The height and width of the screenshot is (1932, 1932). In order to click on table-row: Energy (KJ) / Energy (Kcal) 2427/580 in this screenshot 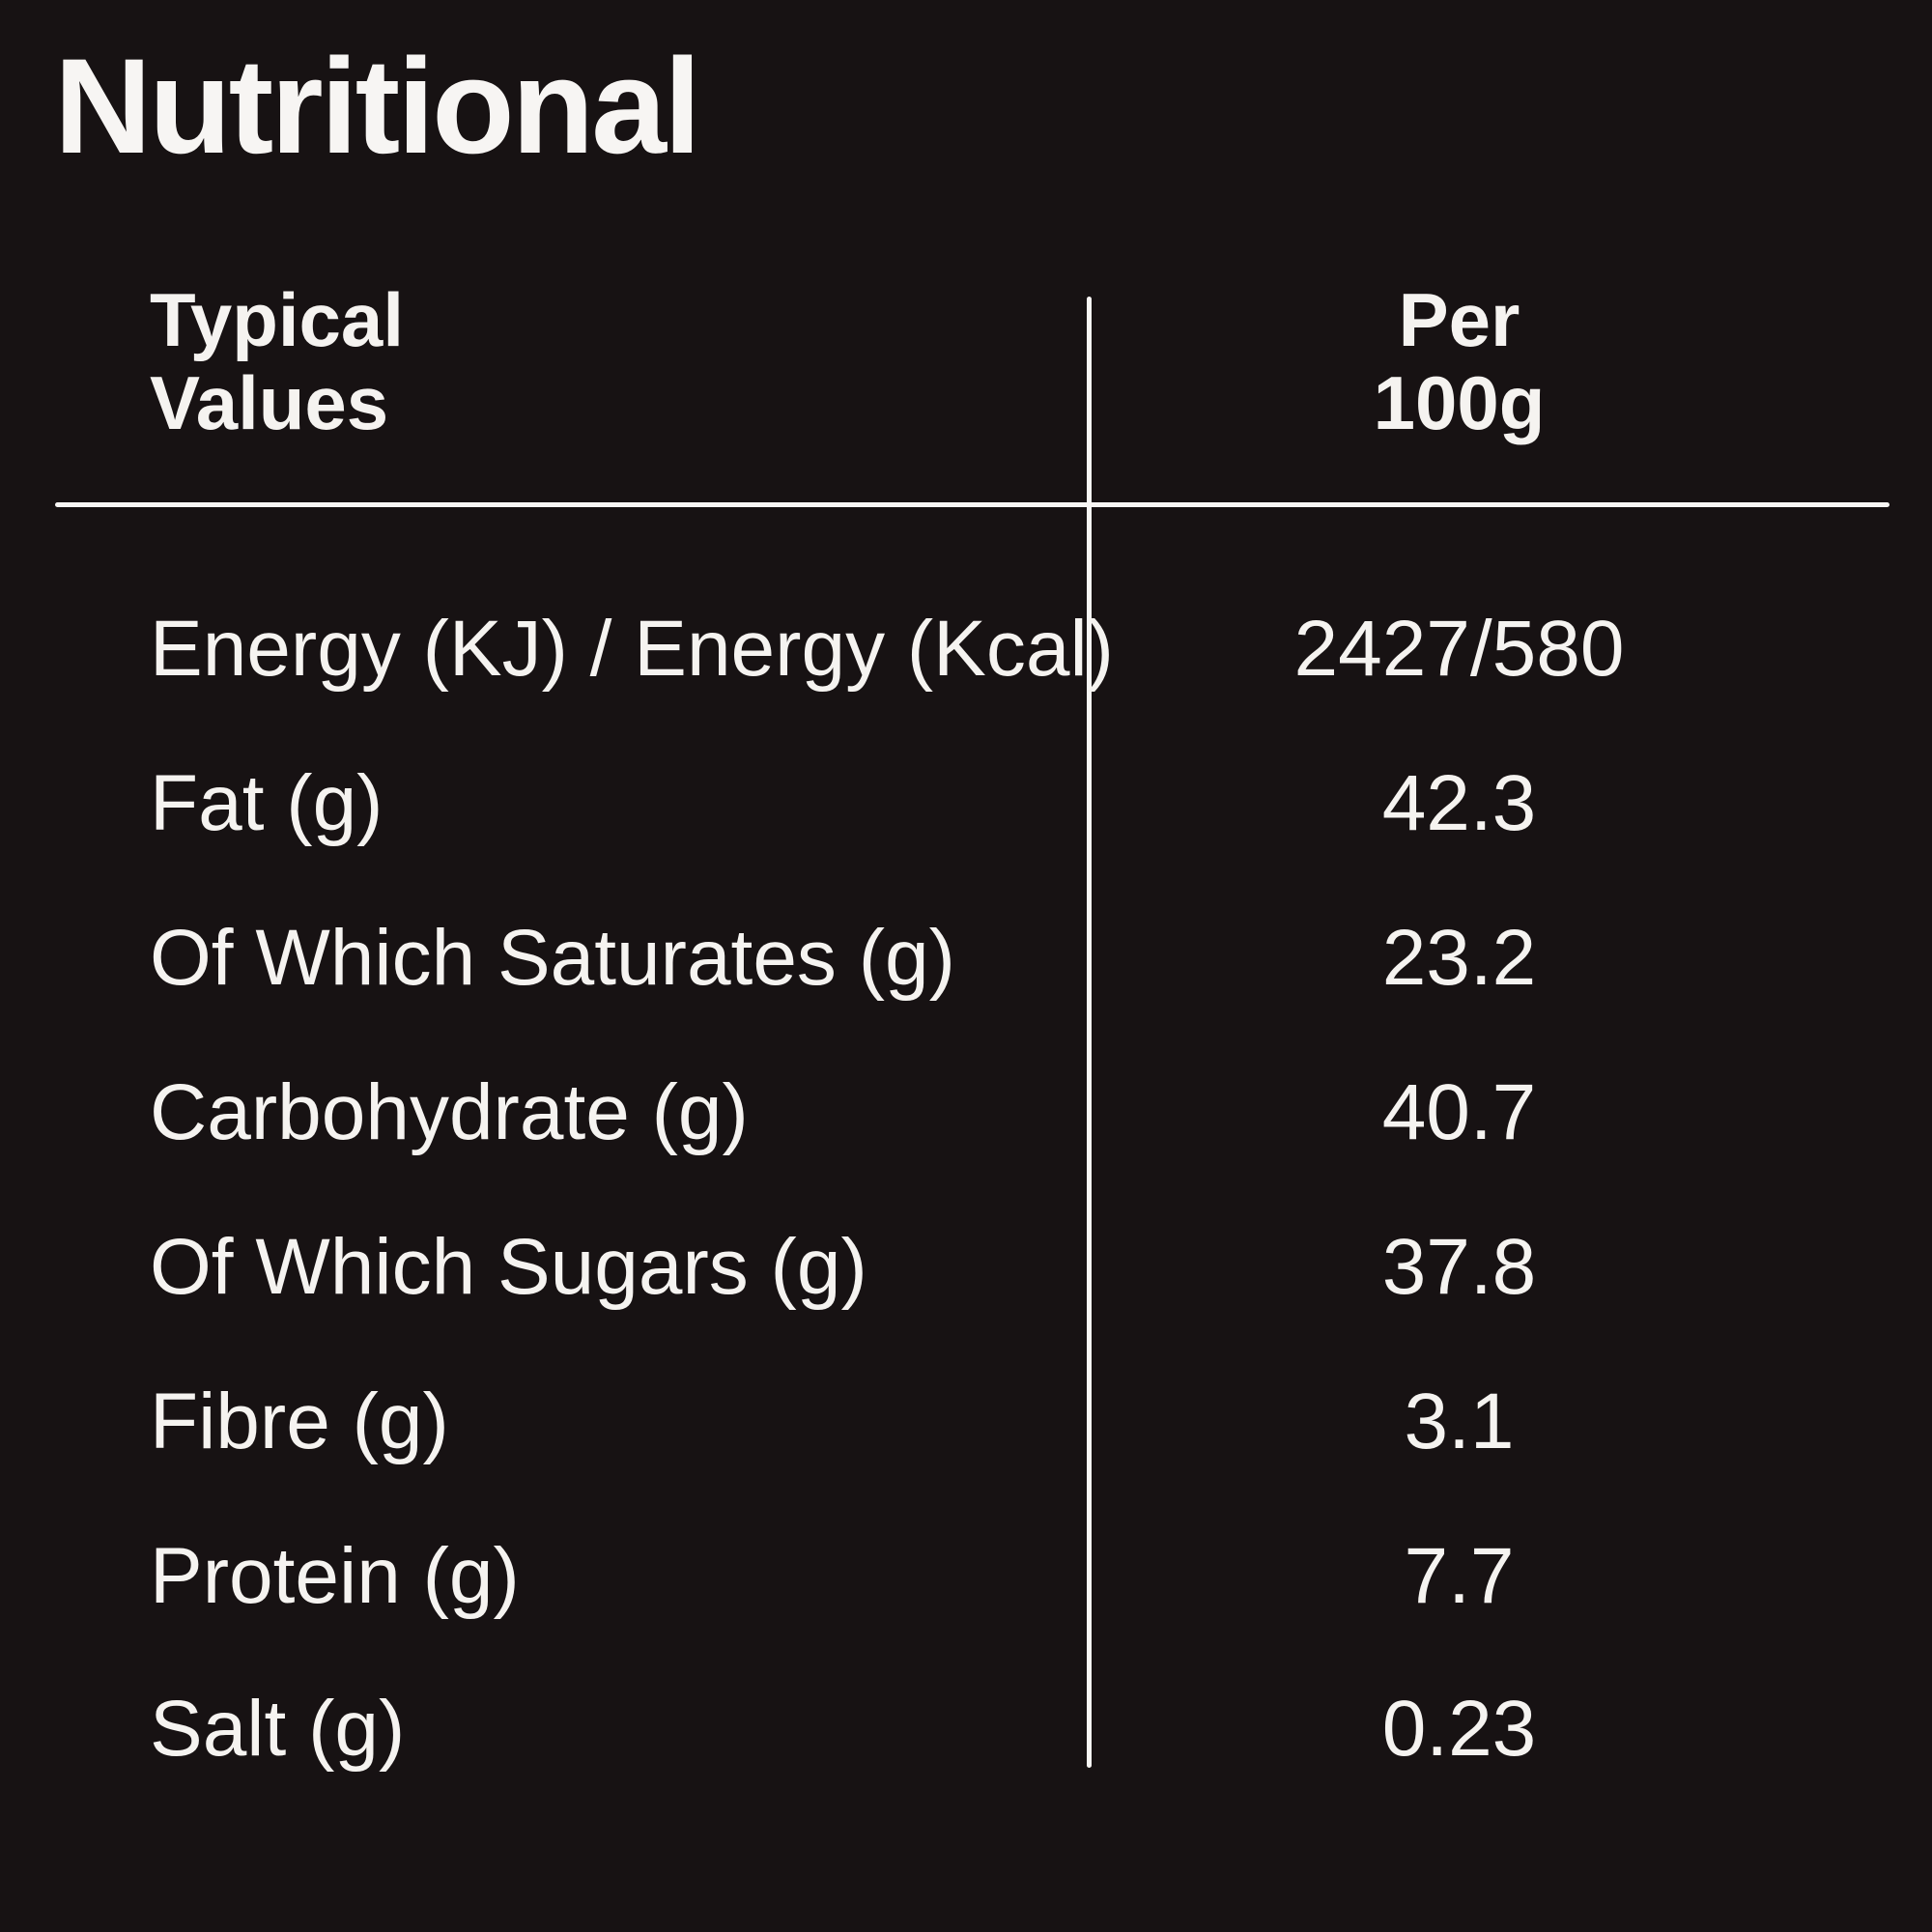, I will do `click(966, 649)`.